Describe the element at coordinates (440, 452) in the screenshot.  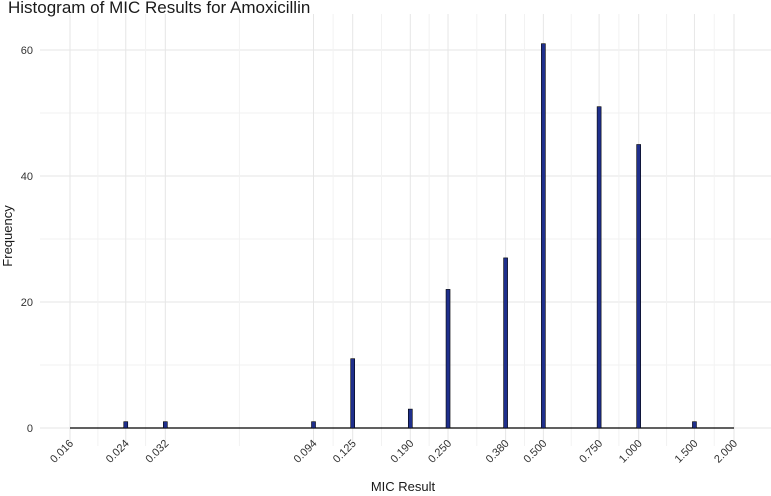
I see `x-tick-label: 0.250` at that location.